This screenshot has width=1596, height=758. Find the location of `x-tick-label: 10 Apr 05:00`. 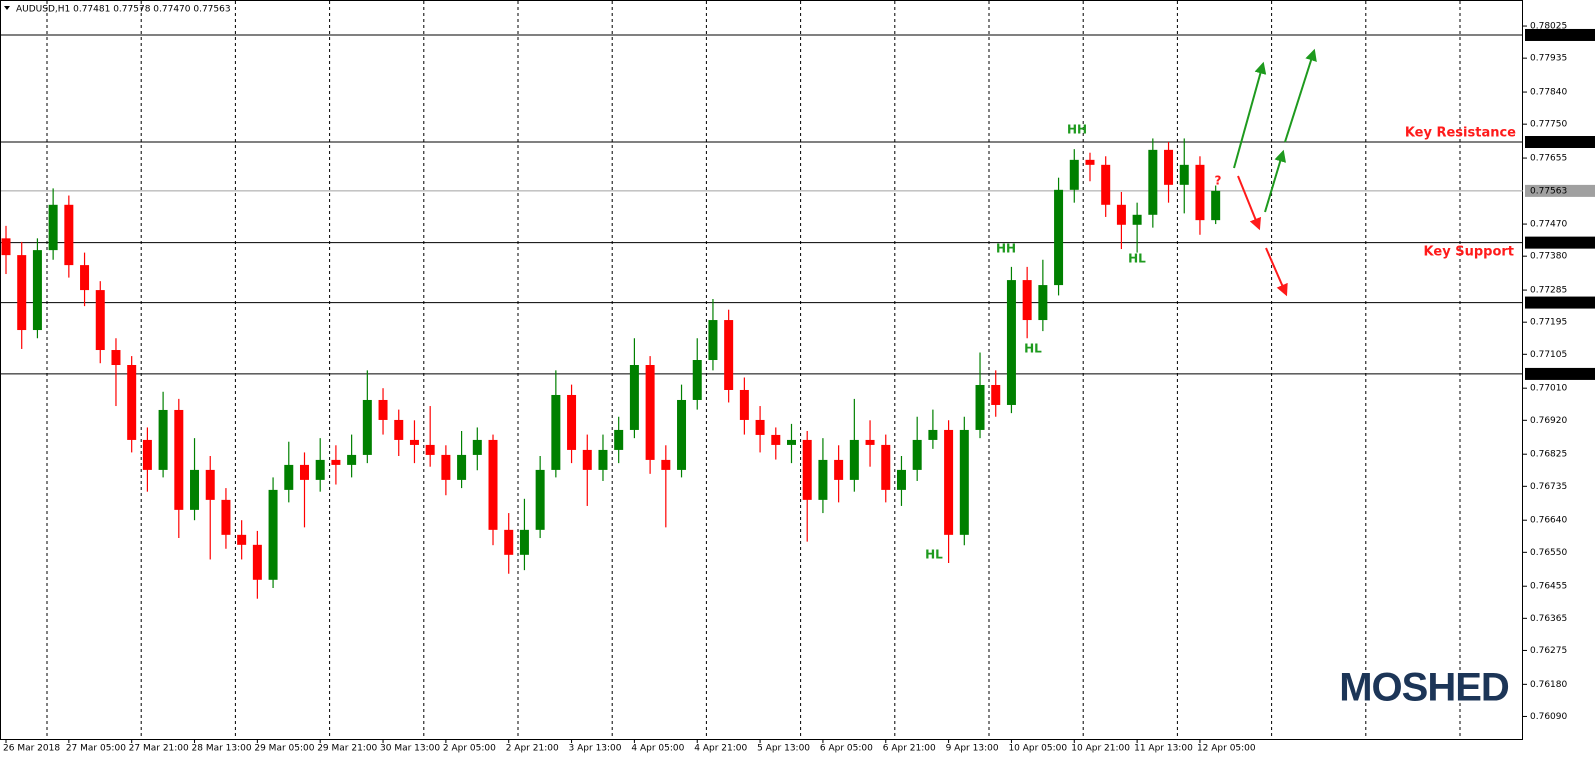

x-tick-label: 10 Apr 05:00 is located at coordinates (1037, 749).